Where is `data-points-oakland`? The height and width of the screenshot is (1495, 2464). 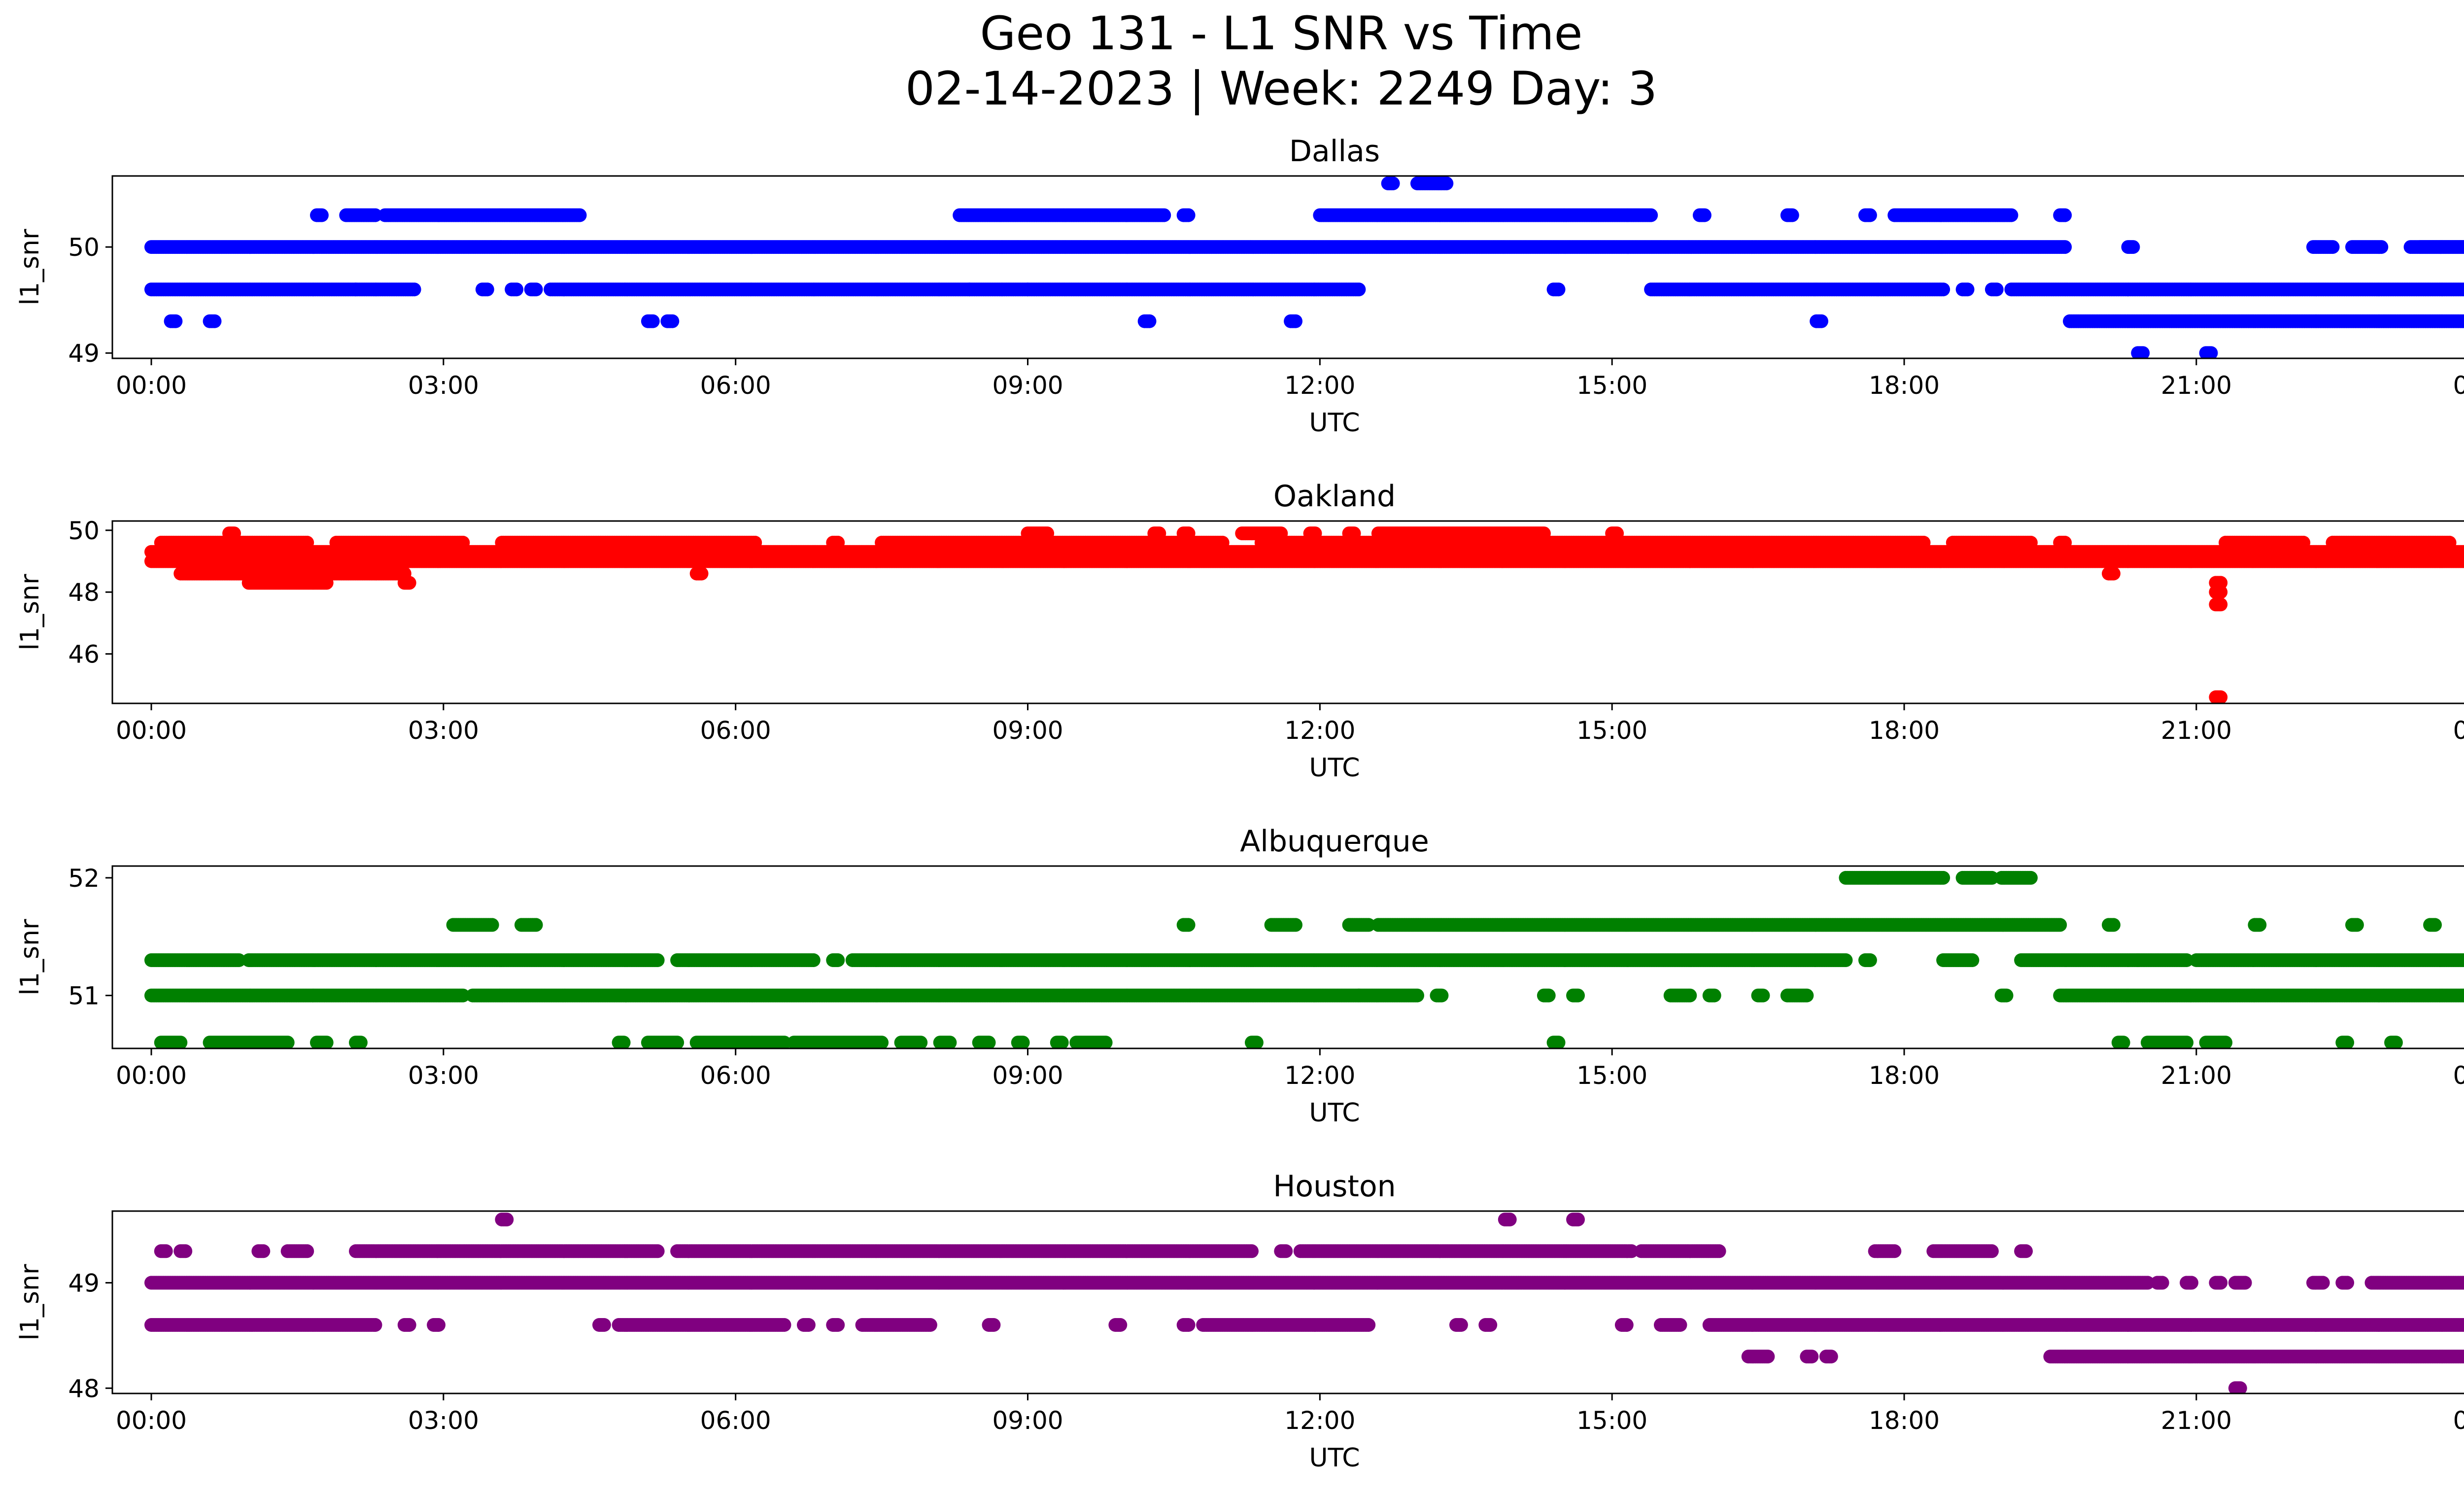
data-points-oakland is located at coordinates (1304, 614).